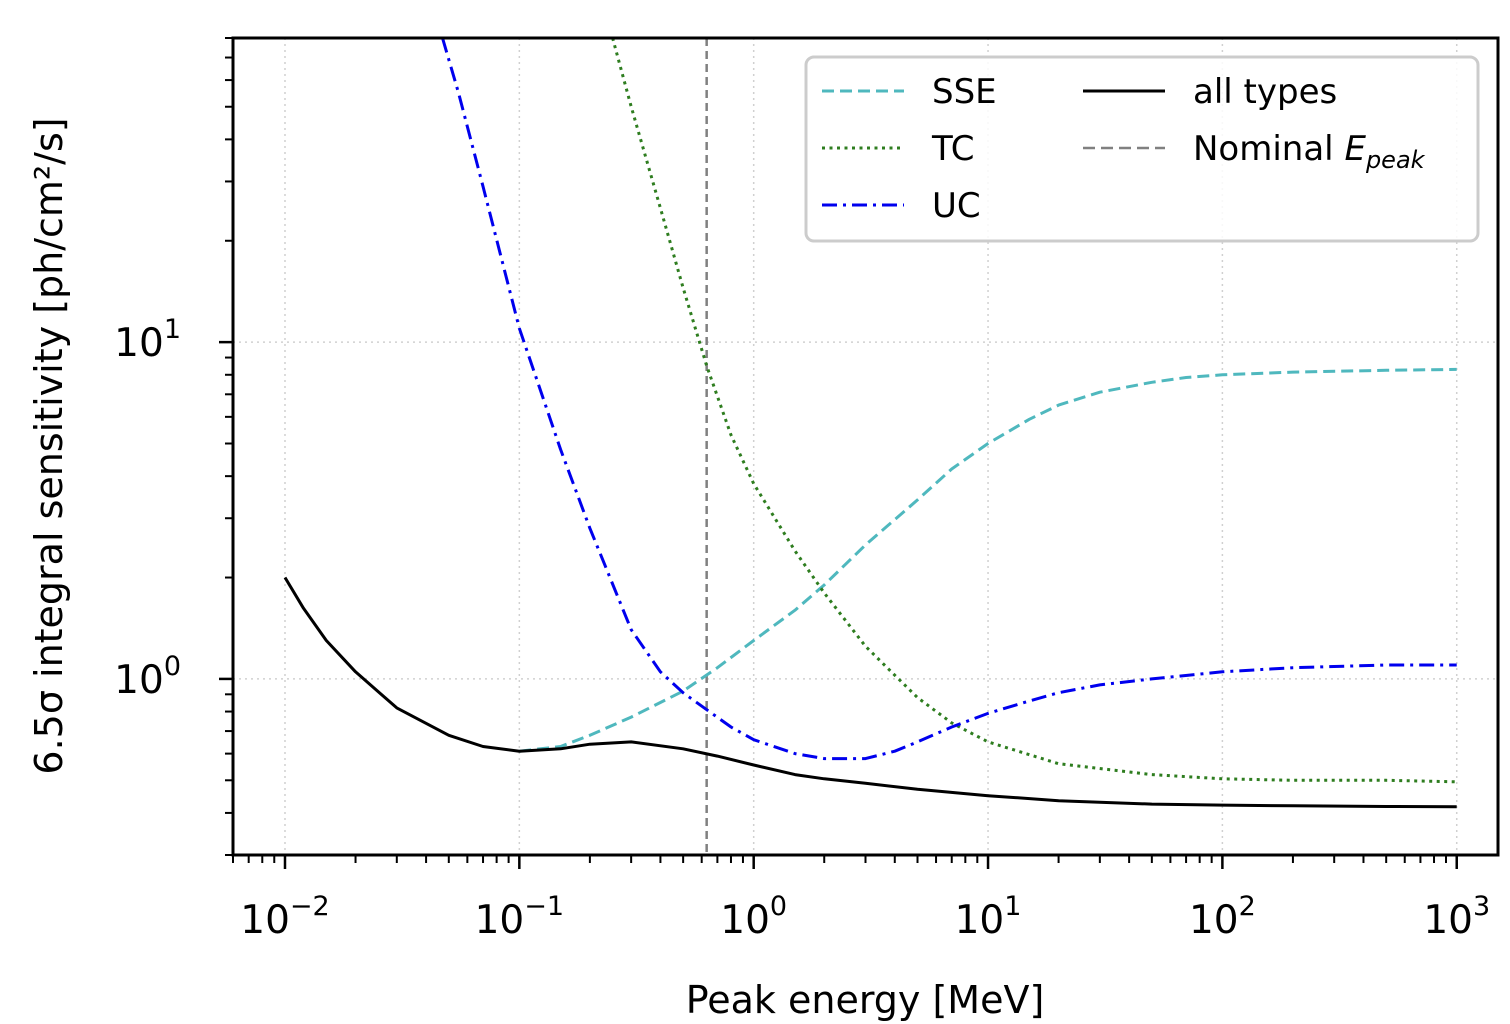 This screenshot has width=1510, height=1024. Describe the element at coordinates (49, 445) in the screenshot. I see `y-axis-label: 6.5σ integral sensitivity [ph/cm²/s]` at that location.